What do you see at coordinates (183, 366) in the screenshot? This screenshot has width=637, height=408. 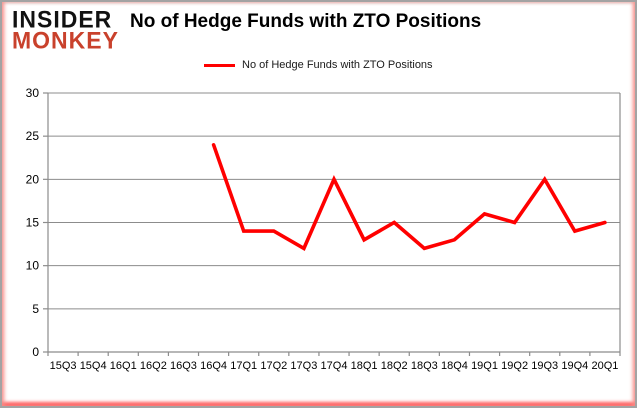 I see `x-tick-label: 16Q3` at bounding box center [183, 366].